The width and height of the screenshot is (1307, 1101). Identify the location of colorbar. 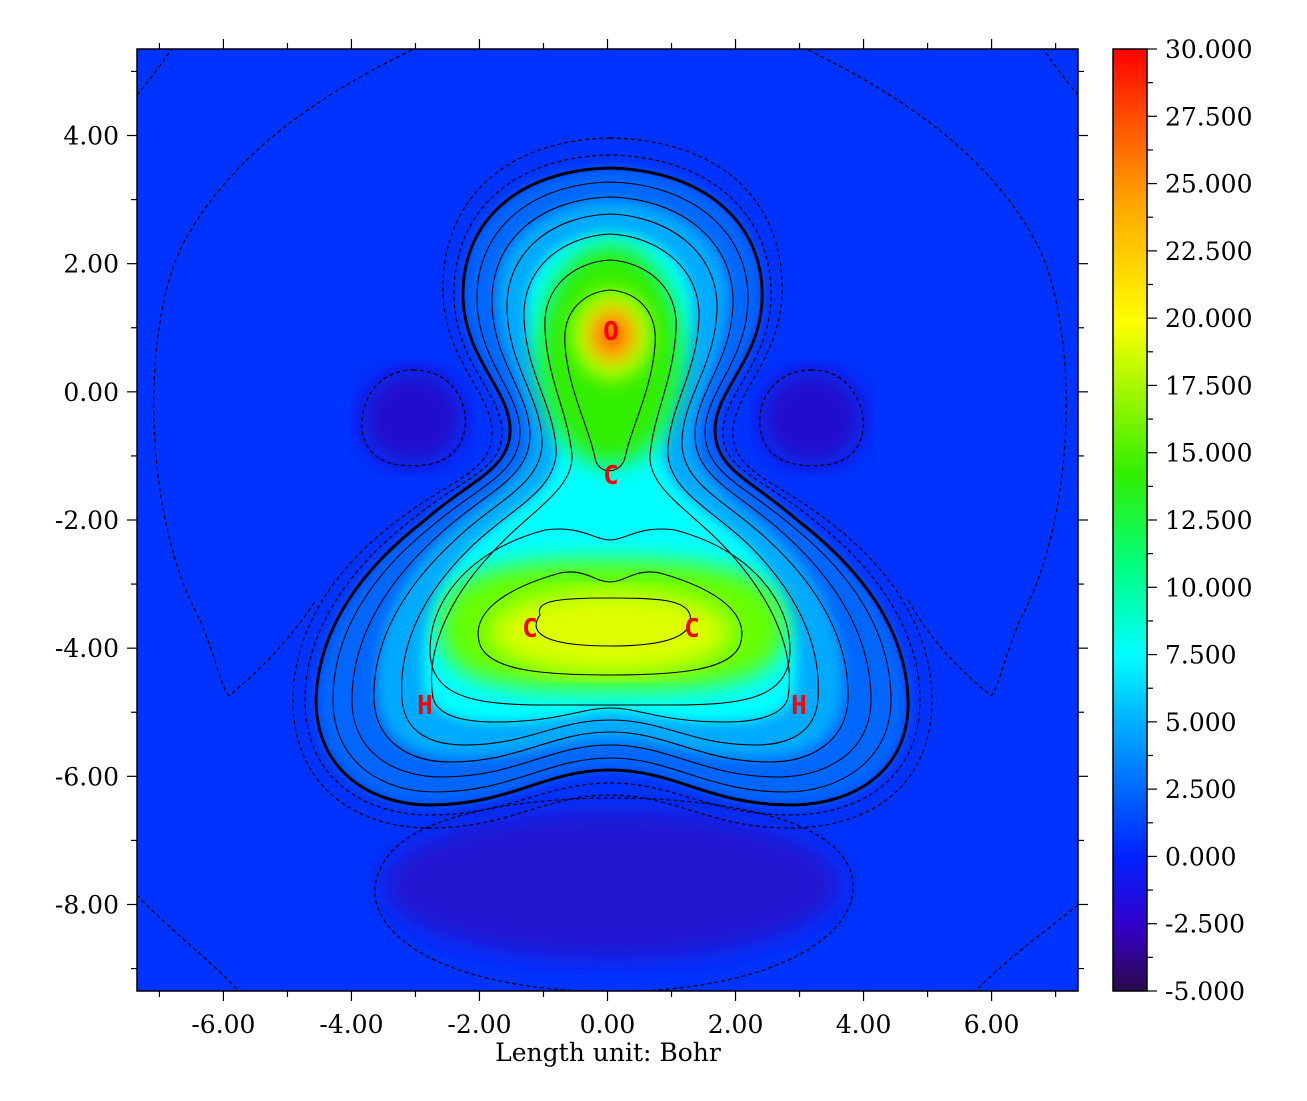
(1130, 520).